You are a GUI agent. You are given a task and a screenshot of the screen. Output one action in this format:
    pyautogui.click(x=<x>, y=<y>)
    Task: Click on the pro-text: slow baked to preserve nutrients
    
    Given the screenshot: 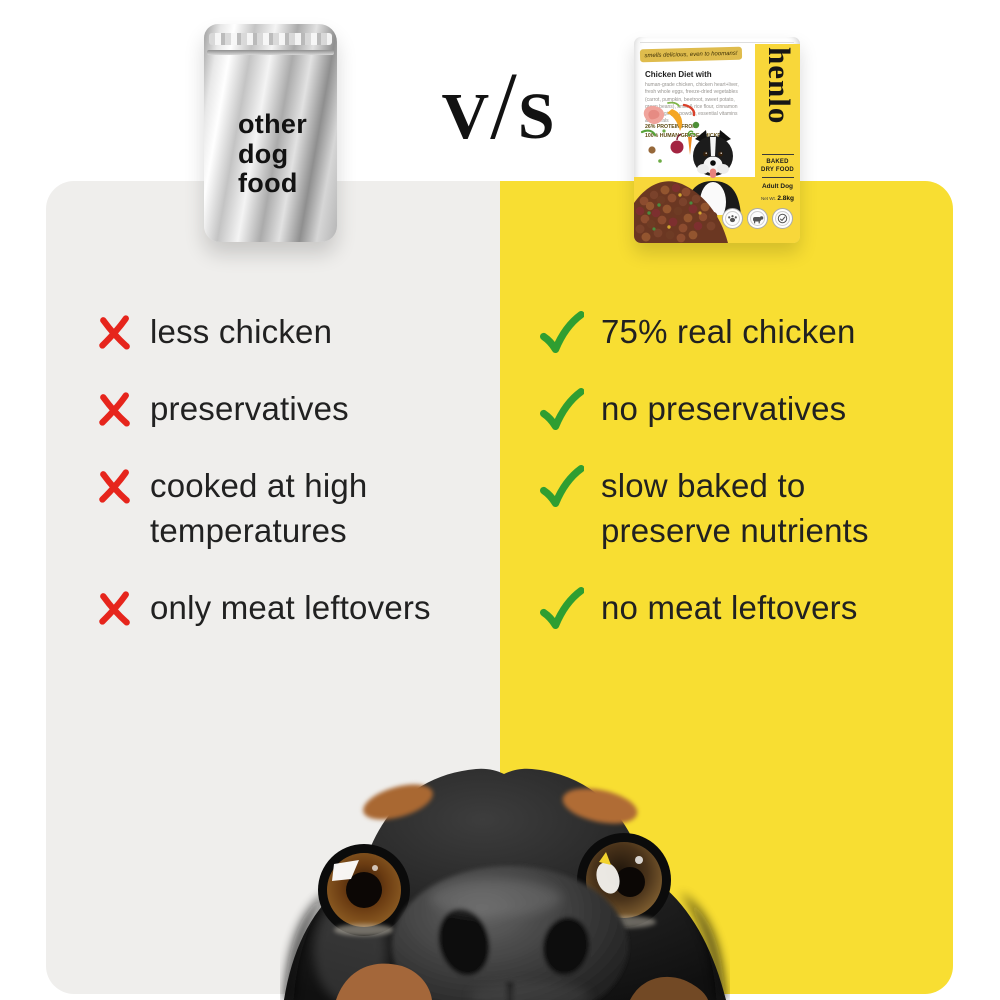 What is the action you would take?
    pyautogui.click(x=735, y=508)
    